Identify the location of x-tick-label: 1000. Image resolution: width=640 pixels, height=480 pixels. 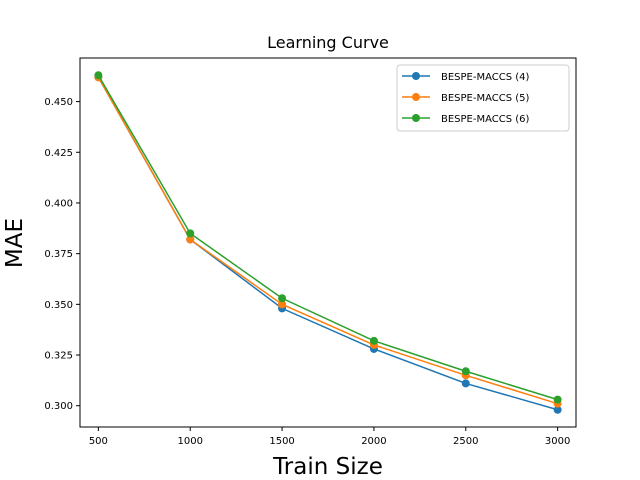
(189, 441).